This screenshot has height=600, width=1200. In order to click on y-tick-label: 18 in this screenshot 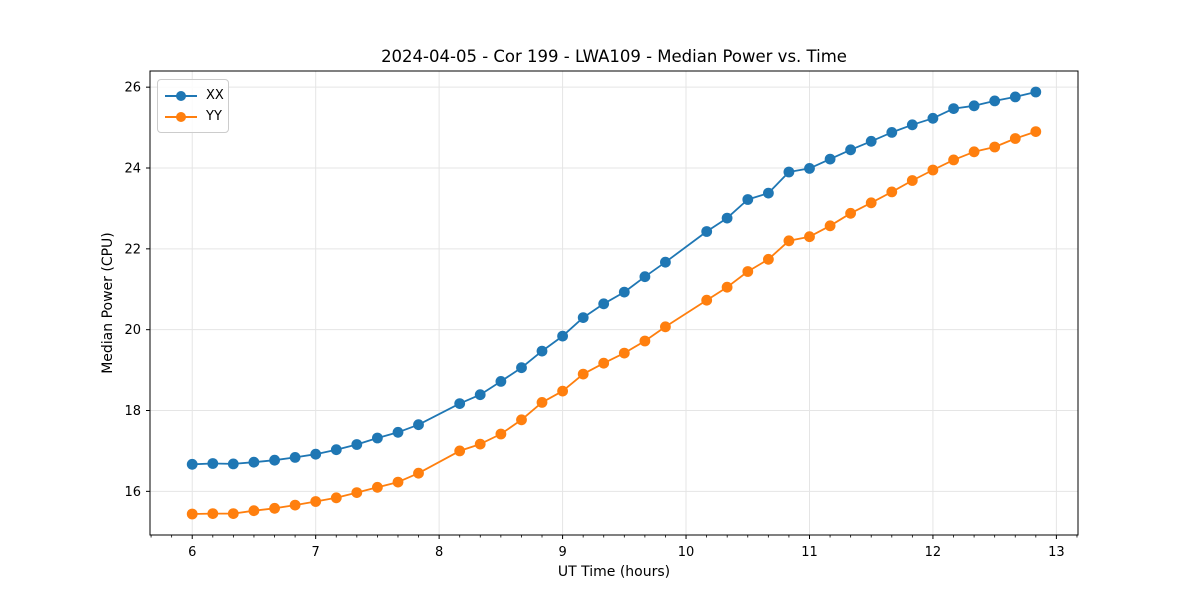, I will do `click(132, 411)`.